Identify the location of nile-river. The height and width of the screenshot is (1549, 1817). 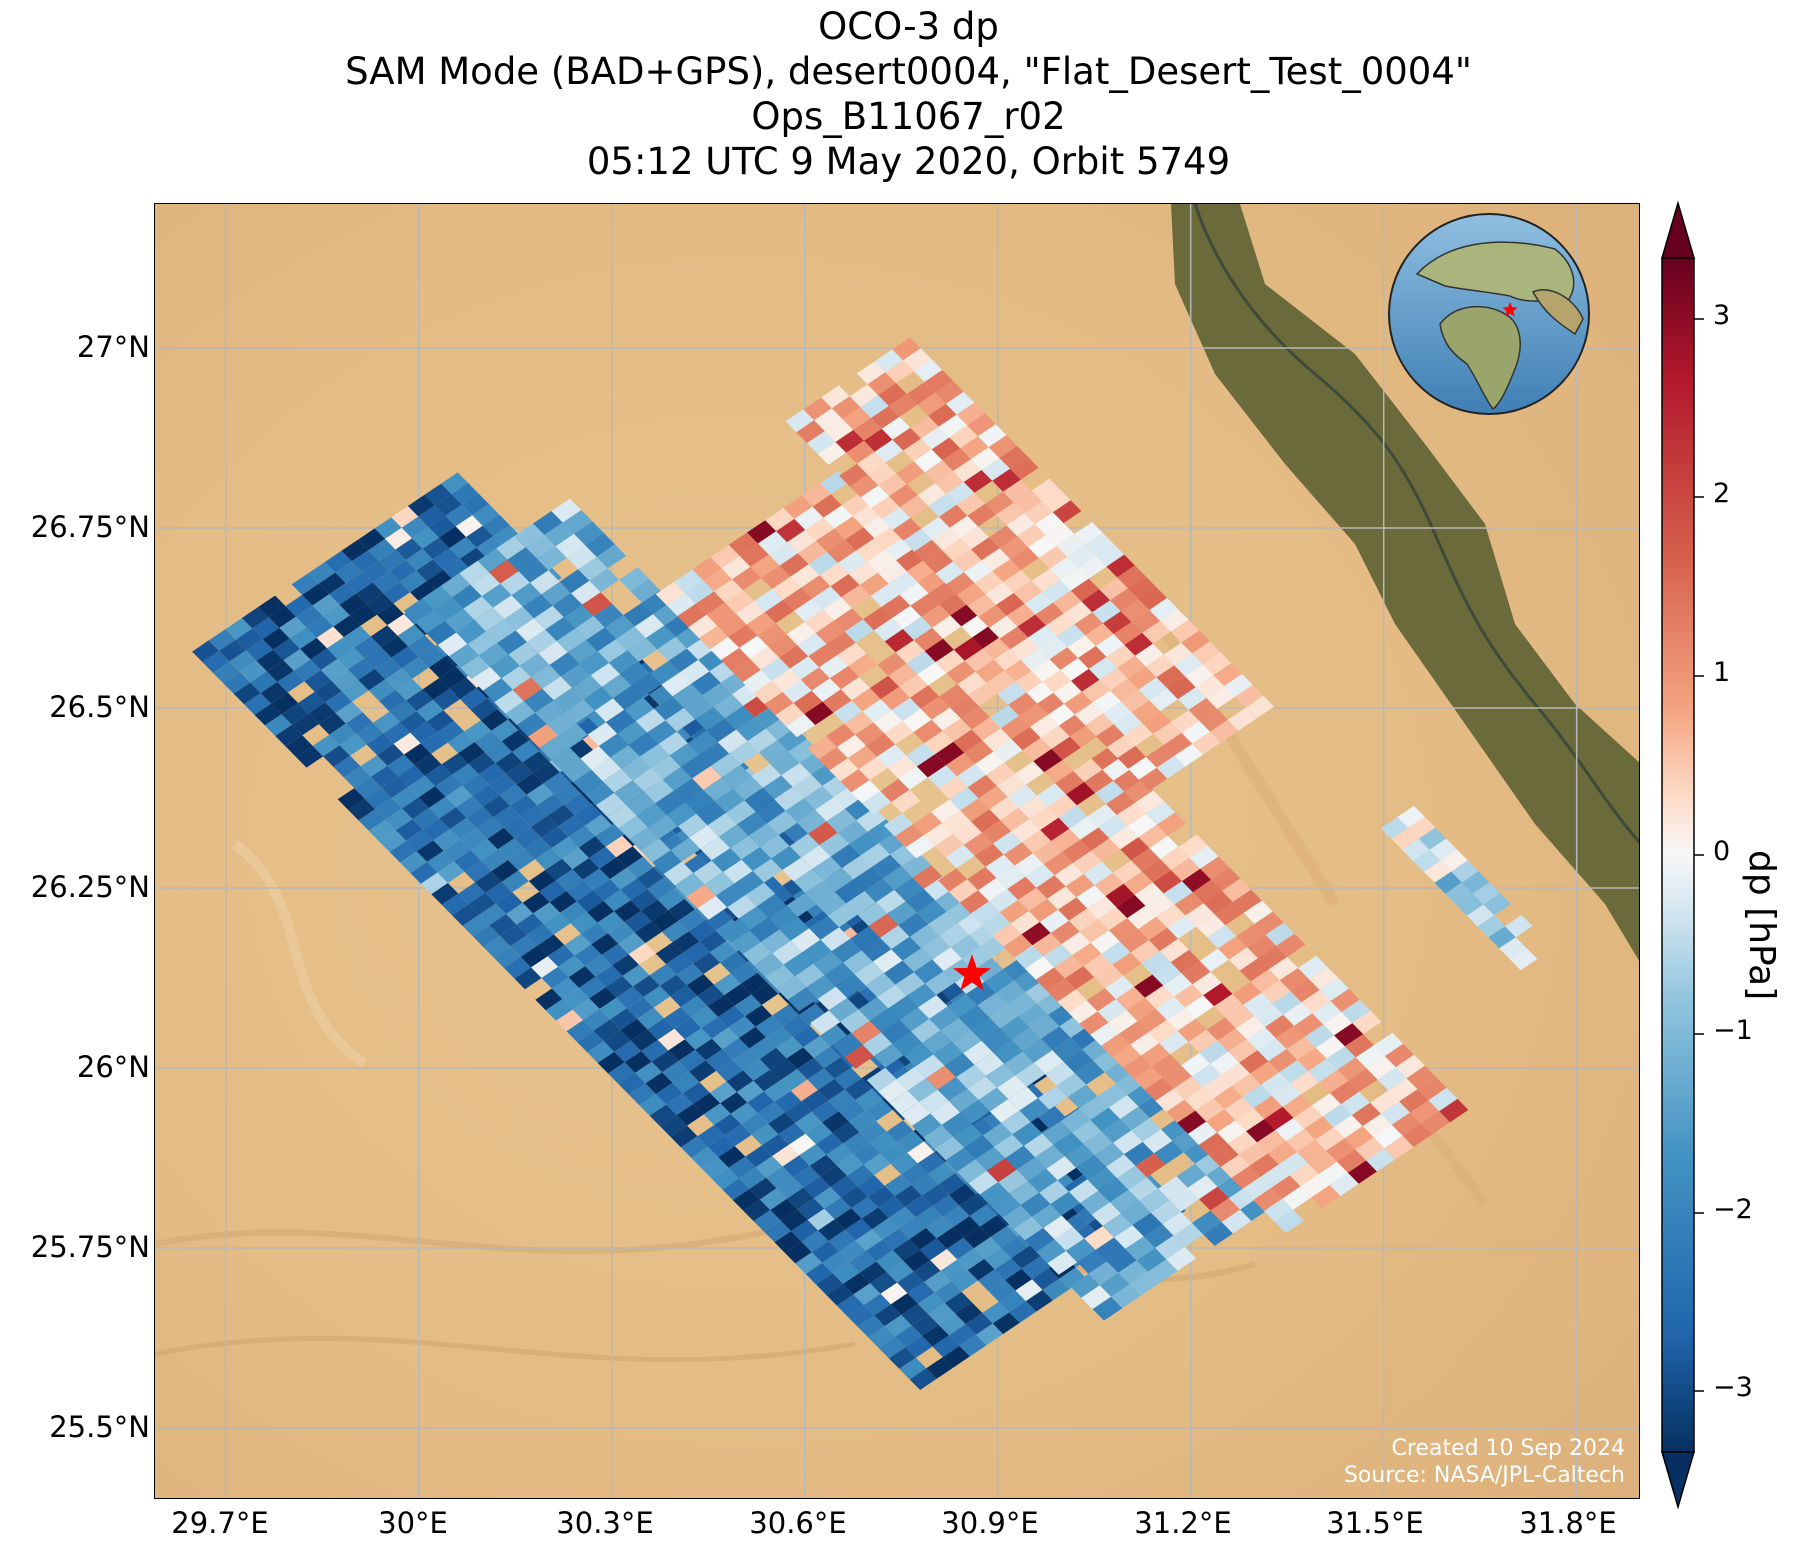
(1416, 524).